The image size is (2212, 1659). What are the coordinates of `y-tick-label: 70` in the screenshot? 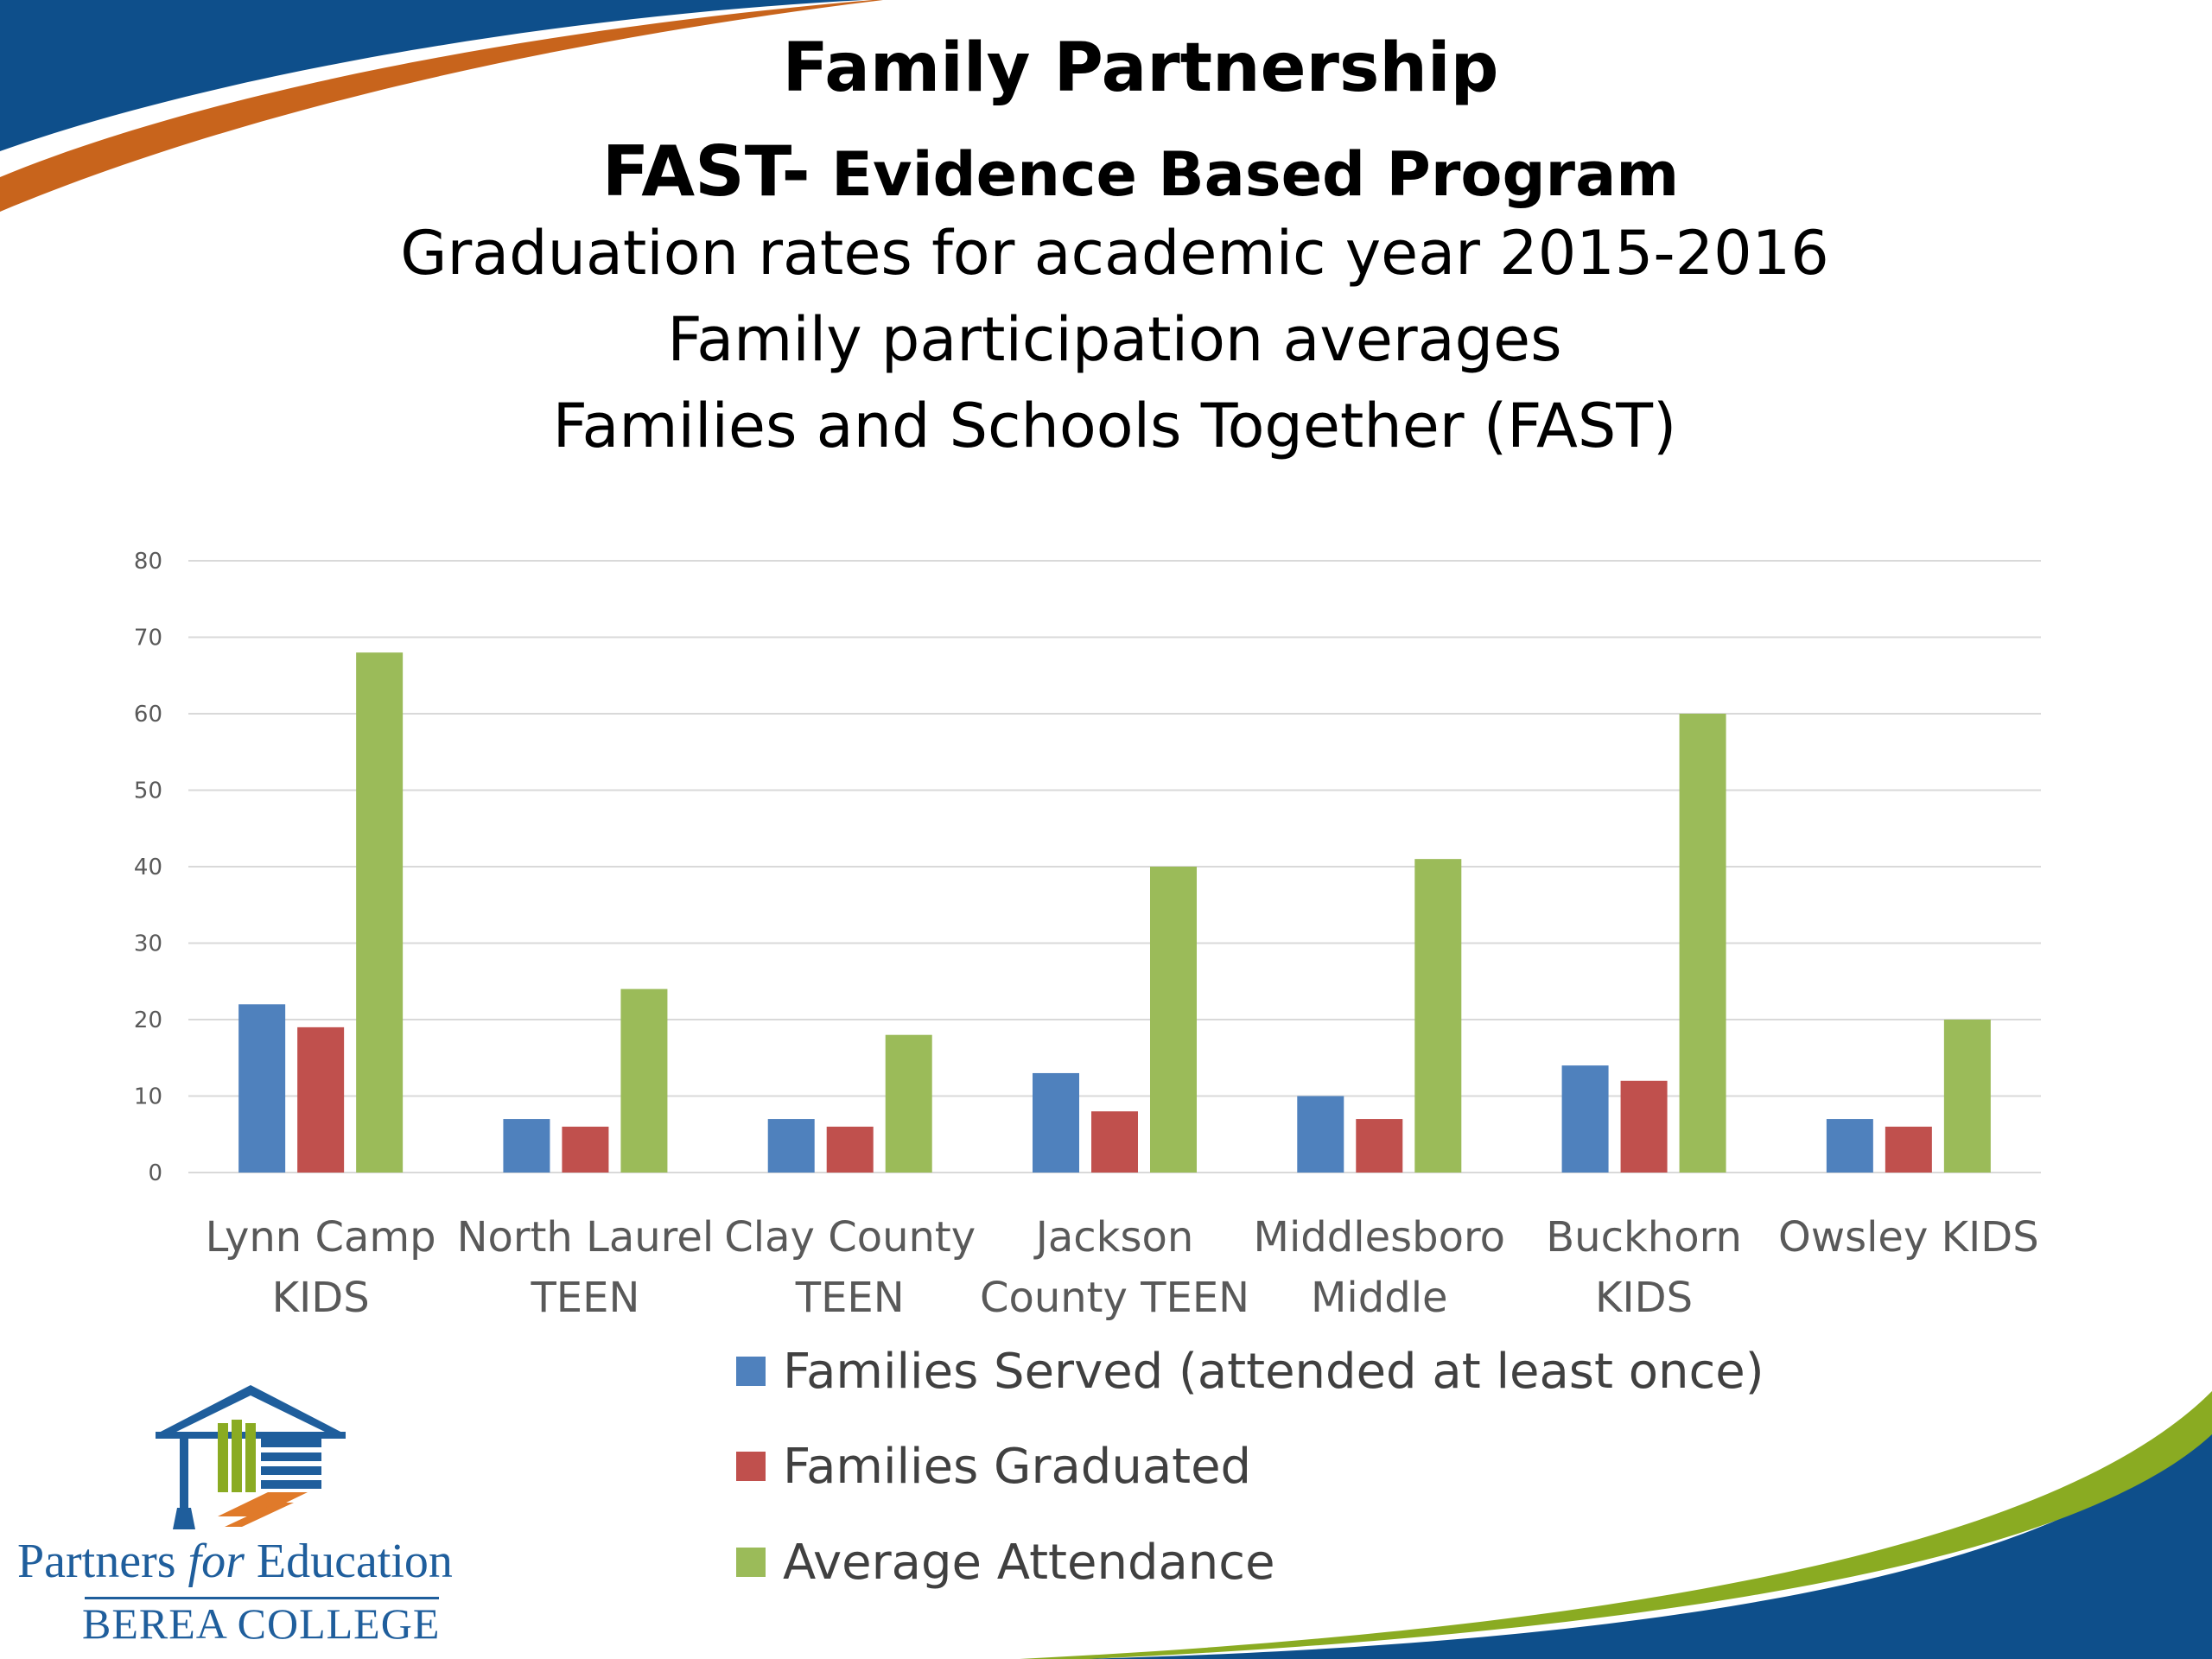 It's located at (148, 639).